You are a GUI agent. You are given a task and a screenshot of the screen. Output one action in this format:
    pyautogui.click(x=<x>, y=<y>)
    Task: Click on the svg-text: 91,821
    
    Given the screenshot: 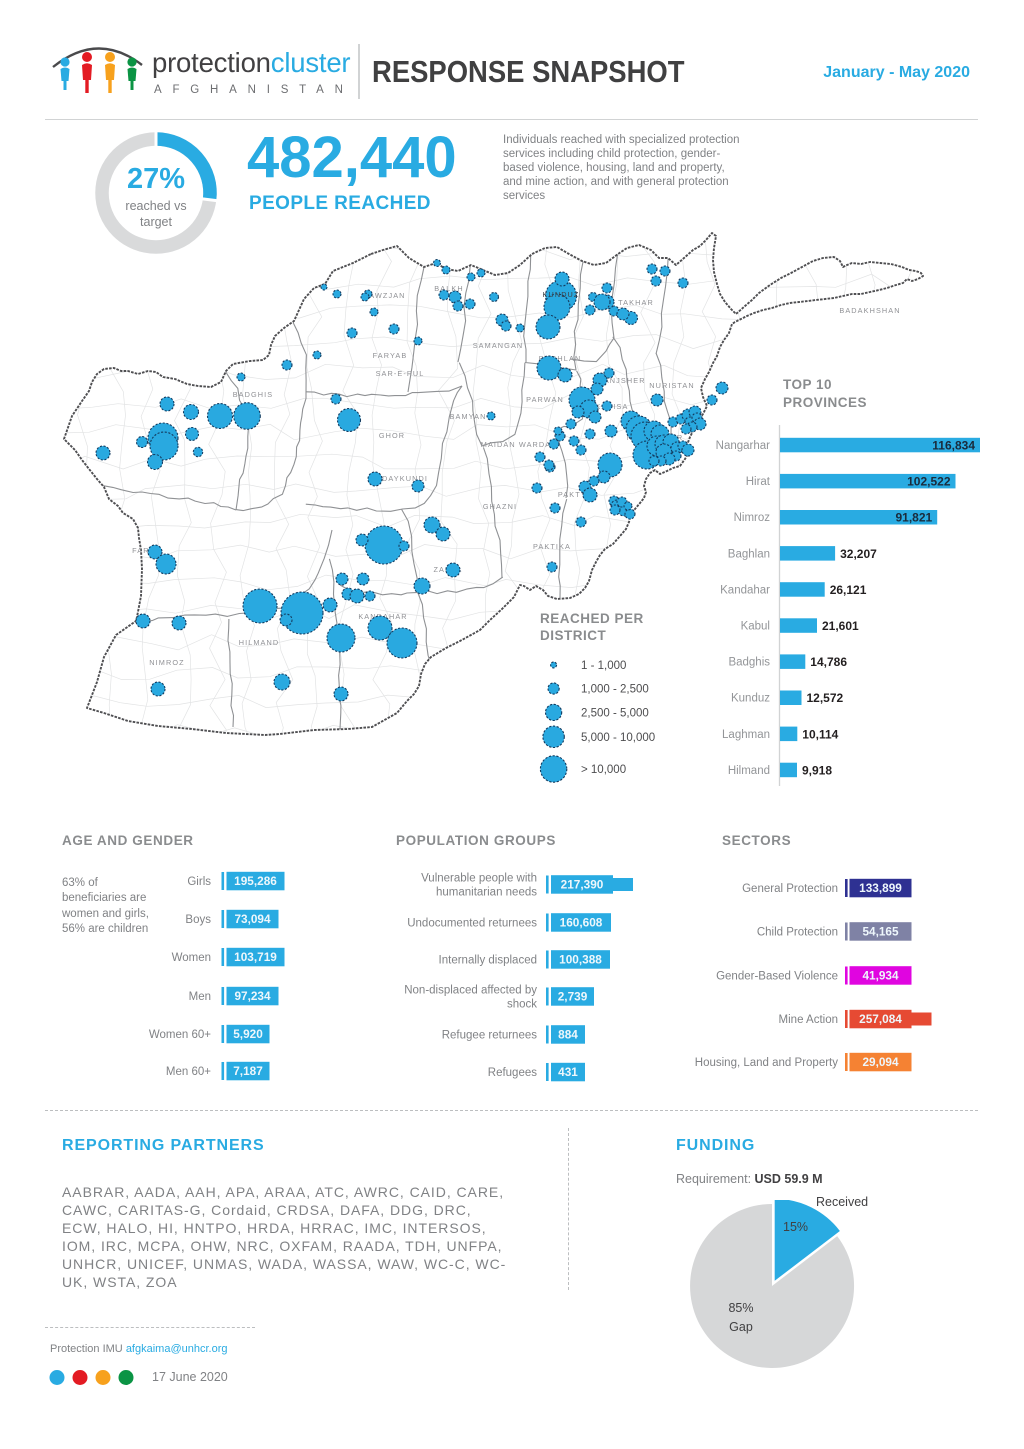 What is the action you would take?
    pyautogui.click(x=913, y=518)
    